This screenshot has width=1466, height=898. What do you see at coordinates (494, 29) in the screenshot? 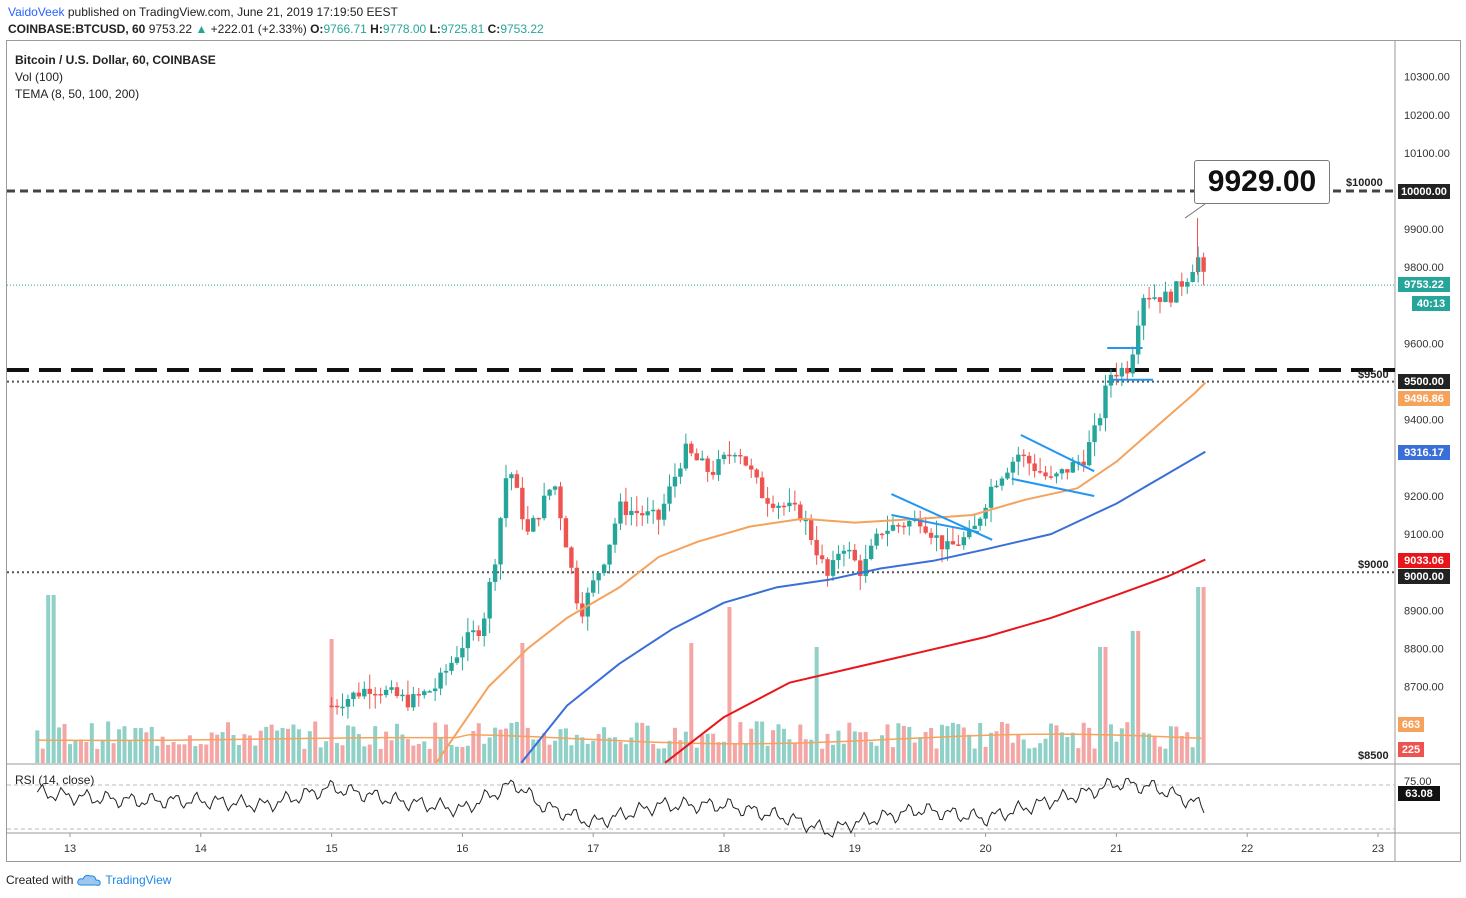
I see `close-label: C:` at bounding box center [494, 29].